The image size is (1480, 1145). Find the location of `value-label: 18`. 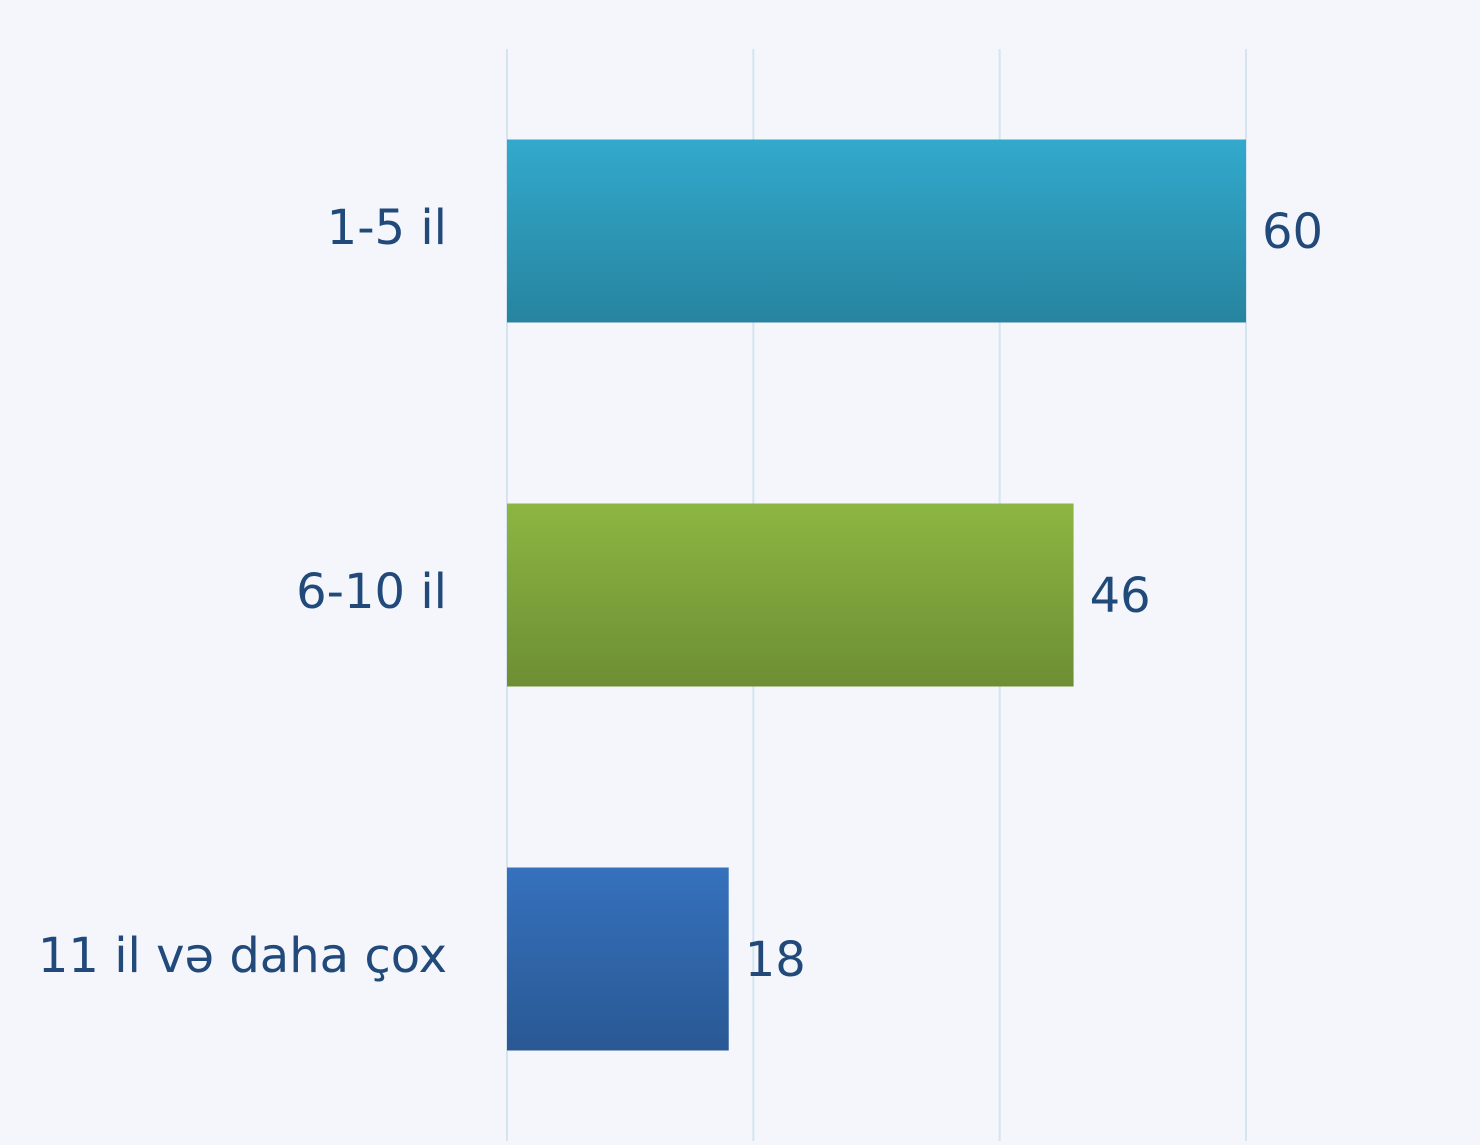

value-label: 18 is located at coordinates (775, 960).